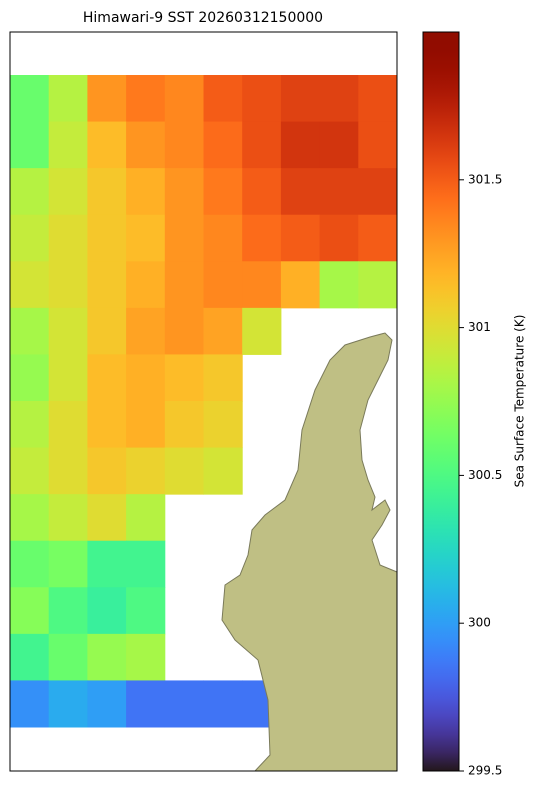 The height and width of the screenshot is (790, 537). What do you see at coordinates (485, 475) in the screenshot?
I see `colorbar-tick-label: 300.5` at bounding box center [485, 475].